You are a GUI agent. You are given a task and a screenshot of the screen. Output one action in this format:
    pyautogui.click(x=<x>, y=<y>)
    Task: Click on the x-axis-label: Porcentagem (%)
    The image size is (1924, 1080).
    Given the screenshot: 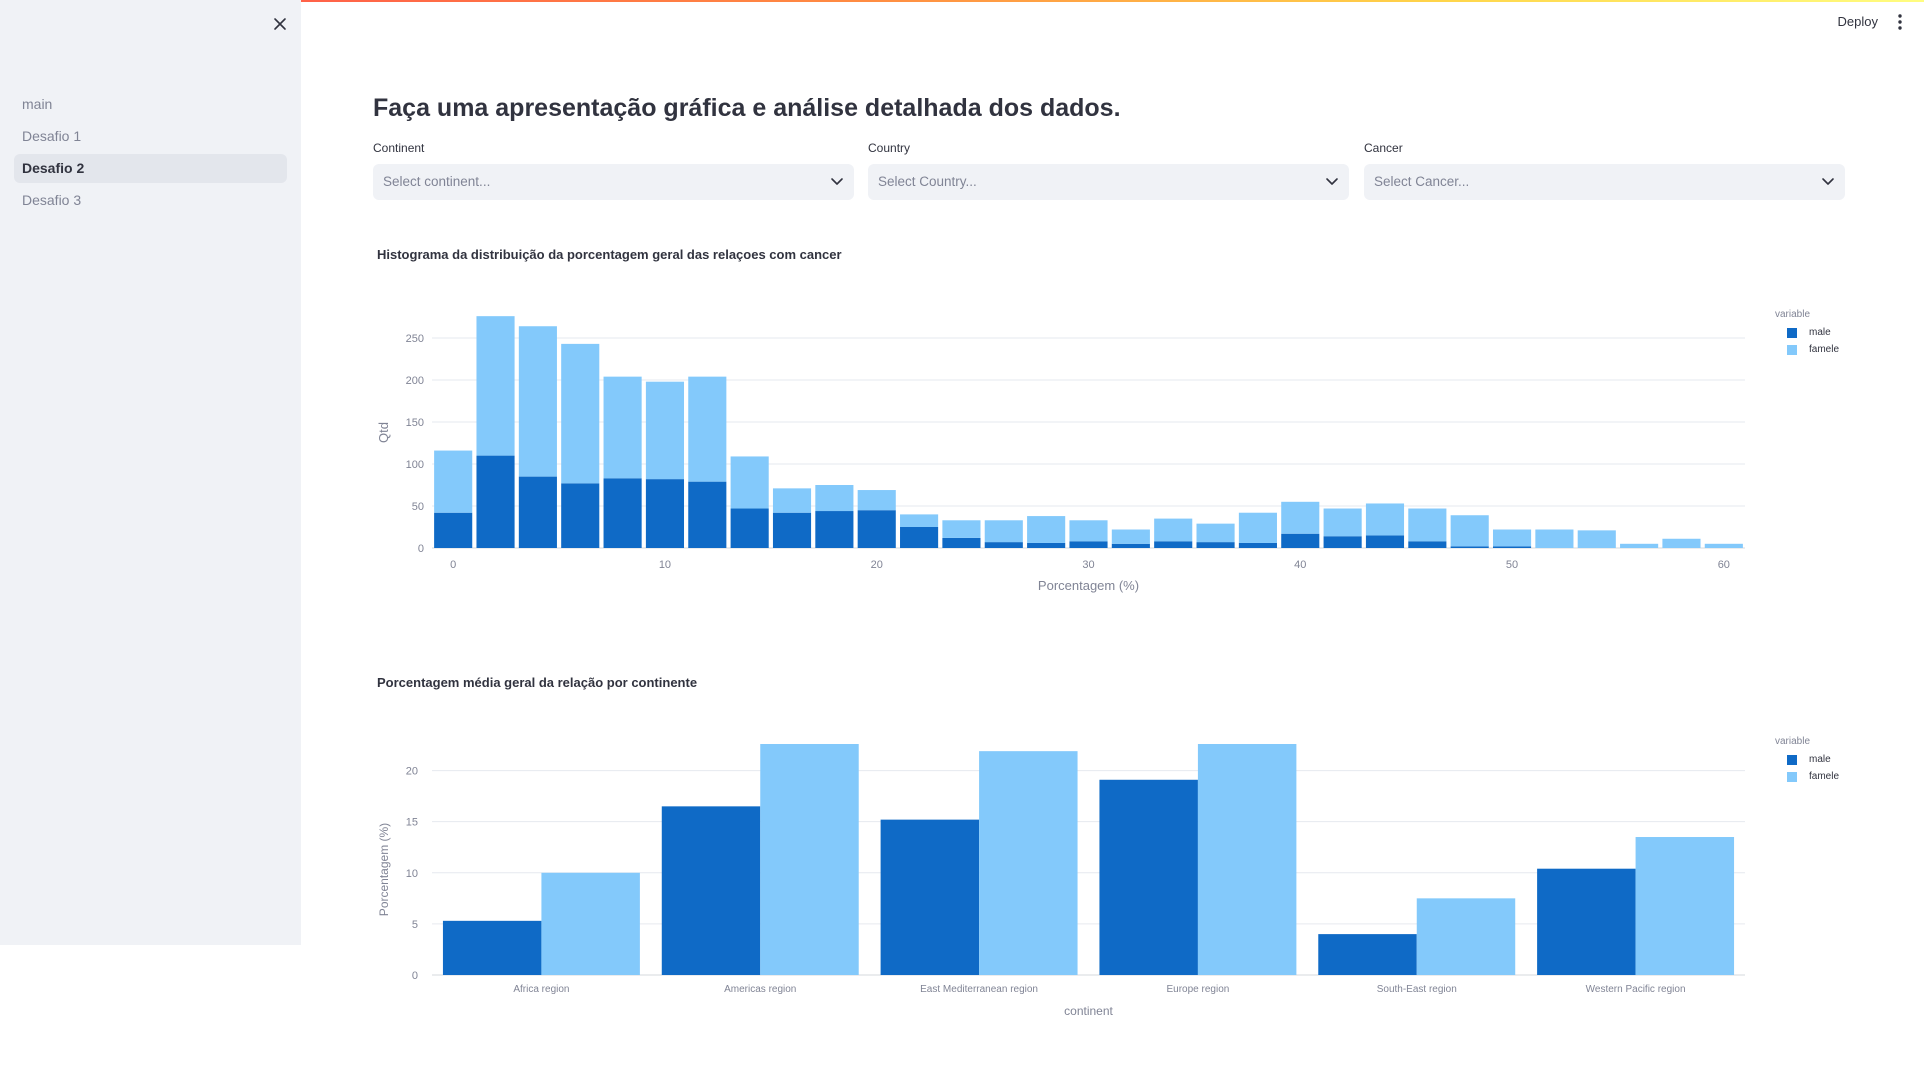 What is the action you would take?
    pyautogui.click(x=1088, y=585)
    